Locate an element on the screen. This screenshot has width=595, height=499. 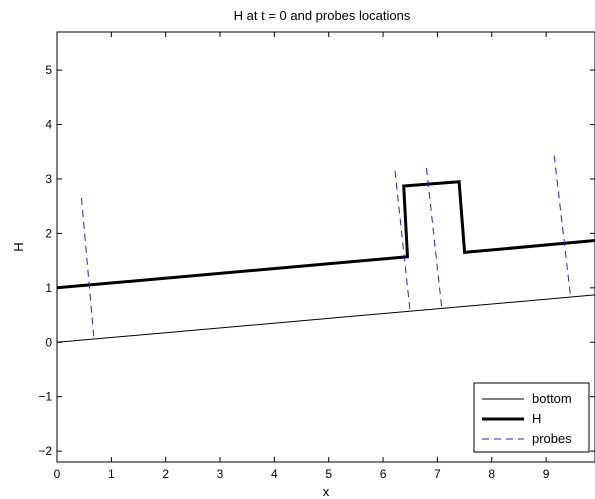
x-tick-label: 7 is located at coordinates (437, 474).